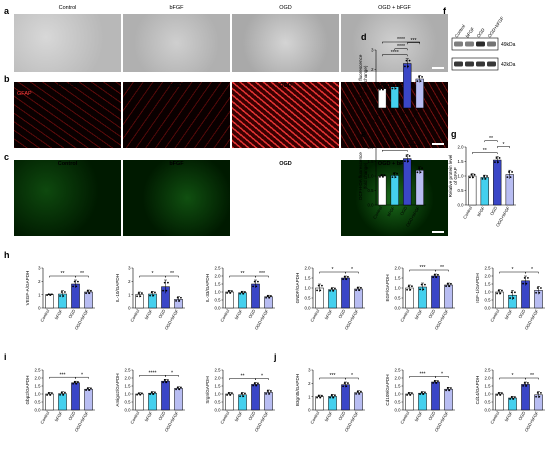  I want to click on scale-bar, so click(438, 68).